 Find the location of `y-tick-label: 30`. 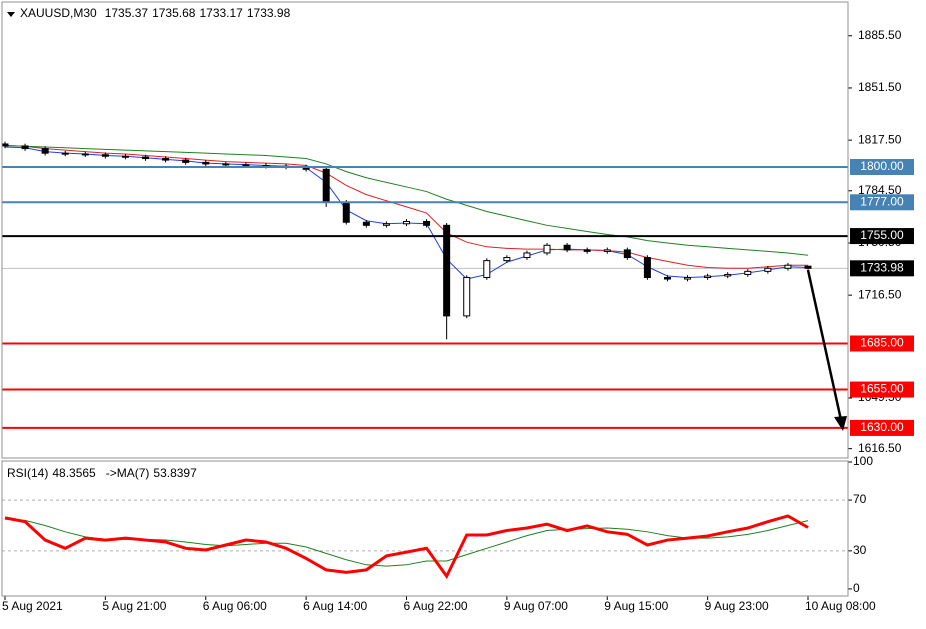

y-tick-label: 30 is located at coordinates (860, 550).